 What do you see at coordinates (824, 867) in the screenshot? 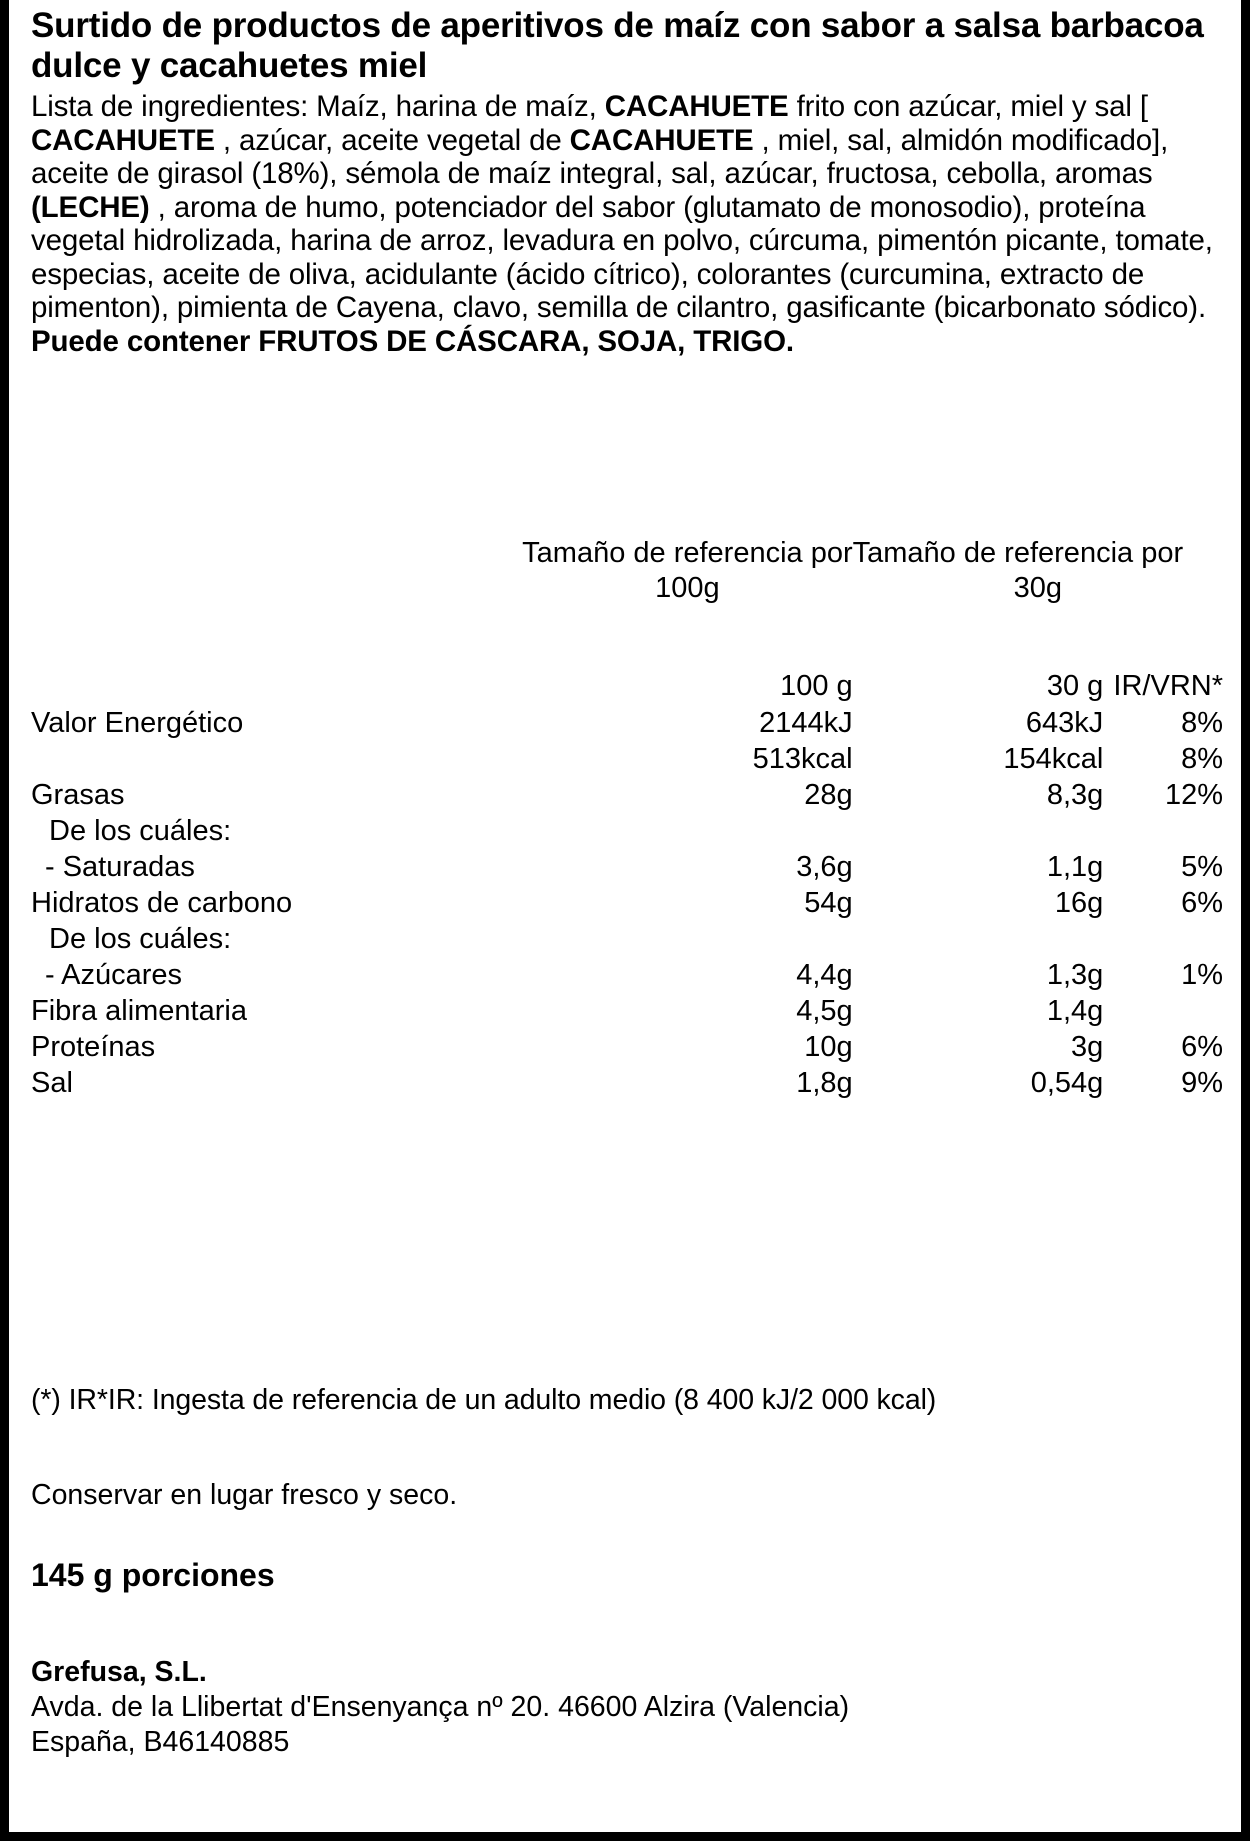
I see `value-per-100g: 3,6g` at bounding box center [824, 867].